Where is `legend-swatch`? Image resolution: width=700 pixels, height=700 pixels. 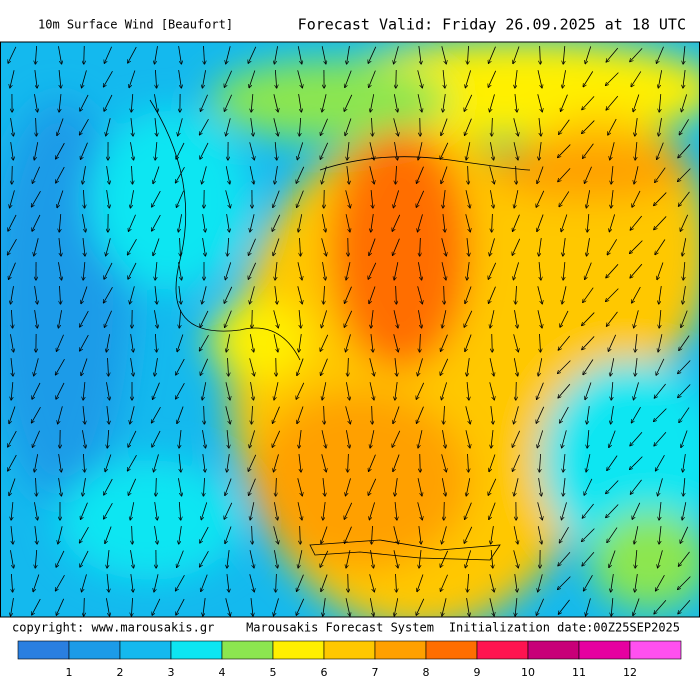
legend-swatch is located at coordinates (553, 650).